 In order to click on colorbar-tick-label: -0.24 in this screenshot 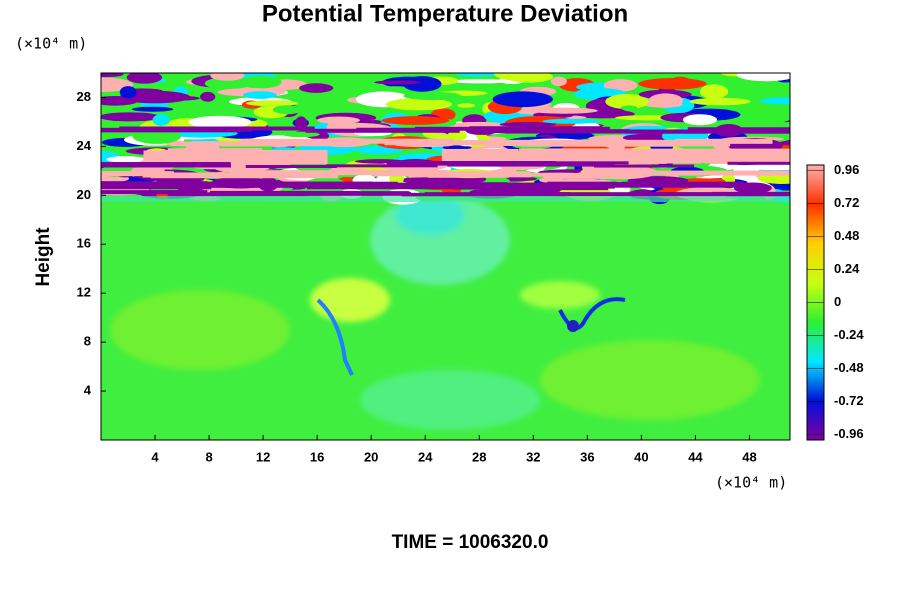, I will do `click(849, 334)`.